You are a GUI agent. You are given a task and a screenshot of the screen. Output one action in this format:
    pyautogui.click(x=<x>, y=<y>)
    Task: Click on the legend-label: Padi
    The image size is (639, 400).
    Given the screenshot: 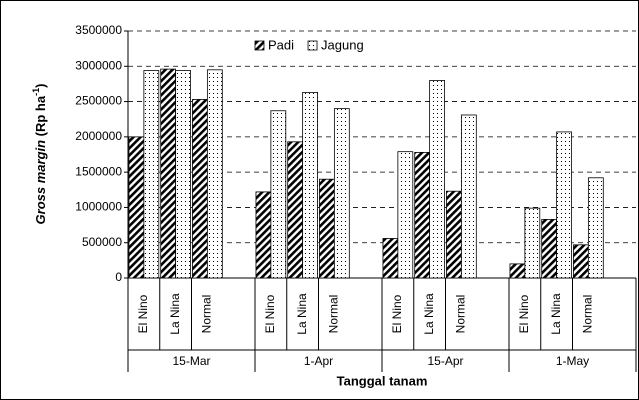 What is the action you would take?
    pyautogui.click(x=281, y=44)
    